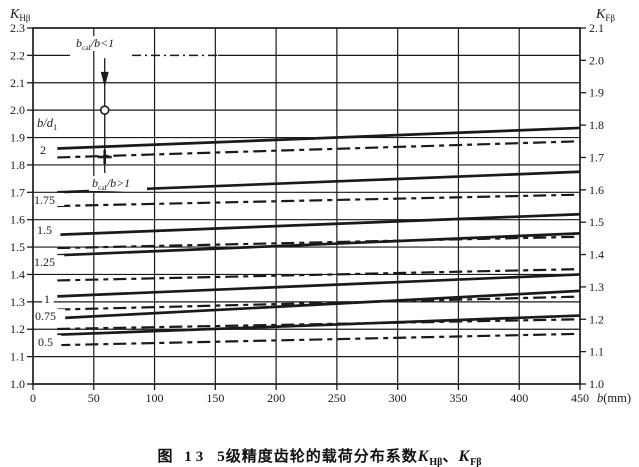 The height and width of the screenshot is (467, 639). Describe the element at coordinates (580, 398) in the screenshot. I see `svg-text: 450` at that location.